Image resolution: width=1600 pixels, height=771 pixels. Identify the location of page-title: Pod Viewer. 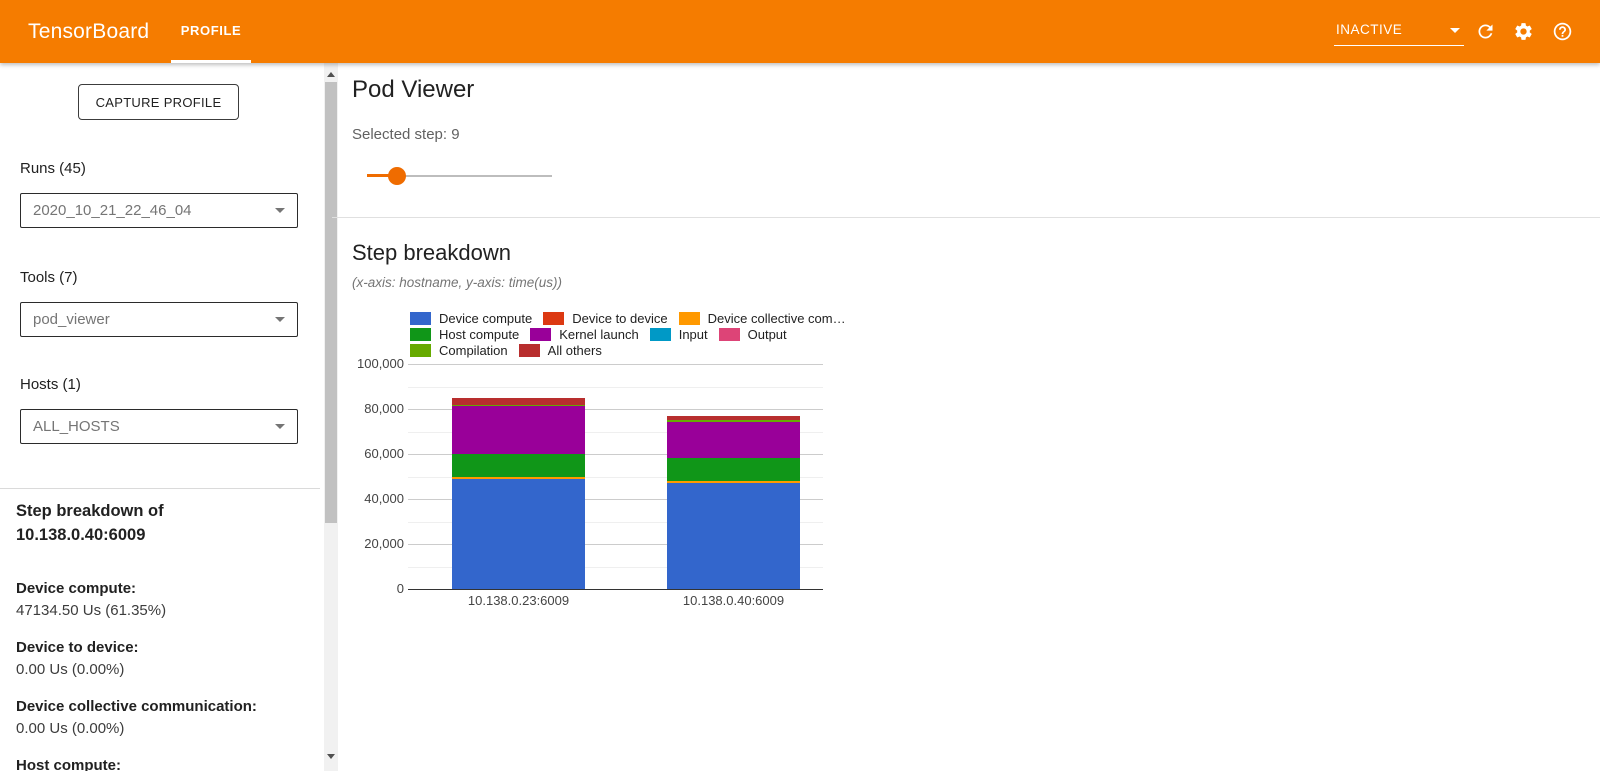
(413, 89).